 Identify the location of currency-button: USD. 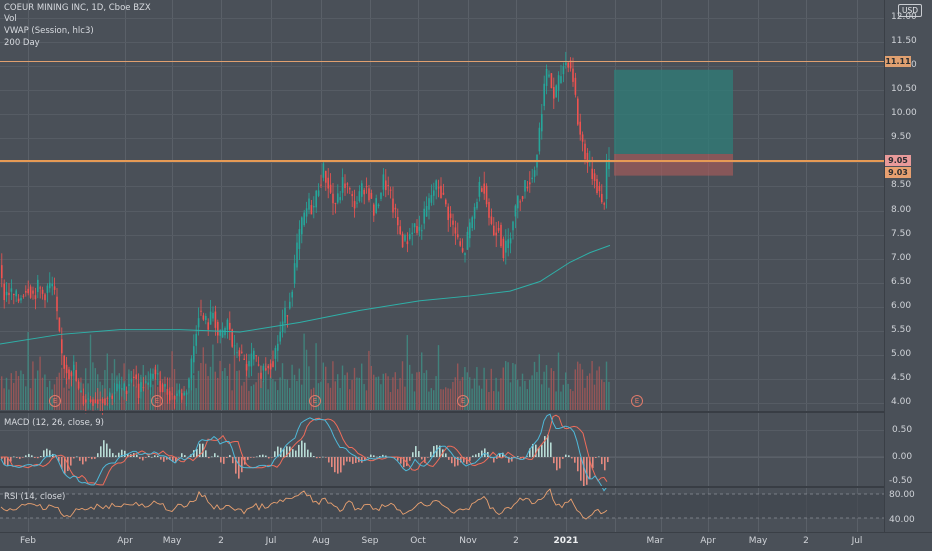
(910, 10).